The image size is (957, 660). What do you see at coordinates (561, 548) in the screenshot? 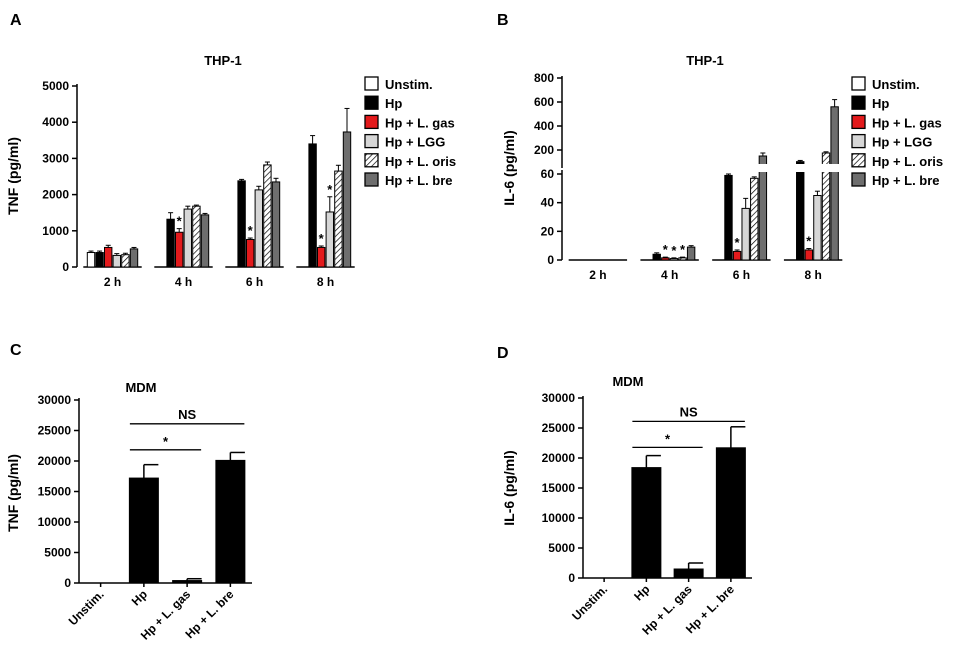
I see `y-tick-label-5000: 5000` at bounding box center [561, 548].